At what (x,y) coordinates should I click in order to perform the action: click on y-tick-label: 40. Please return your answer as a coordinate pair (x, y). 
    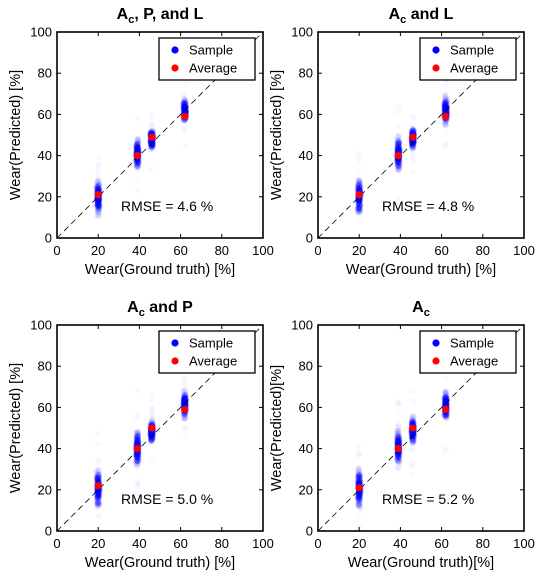
    Looking at the image, I should click on (306, 448).